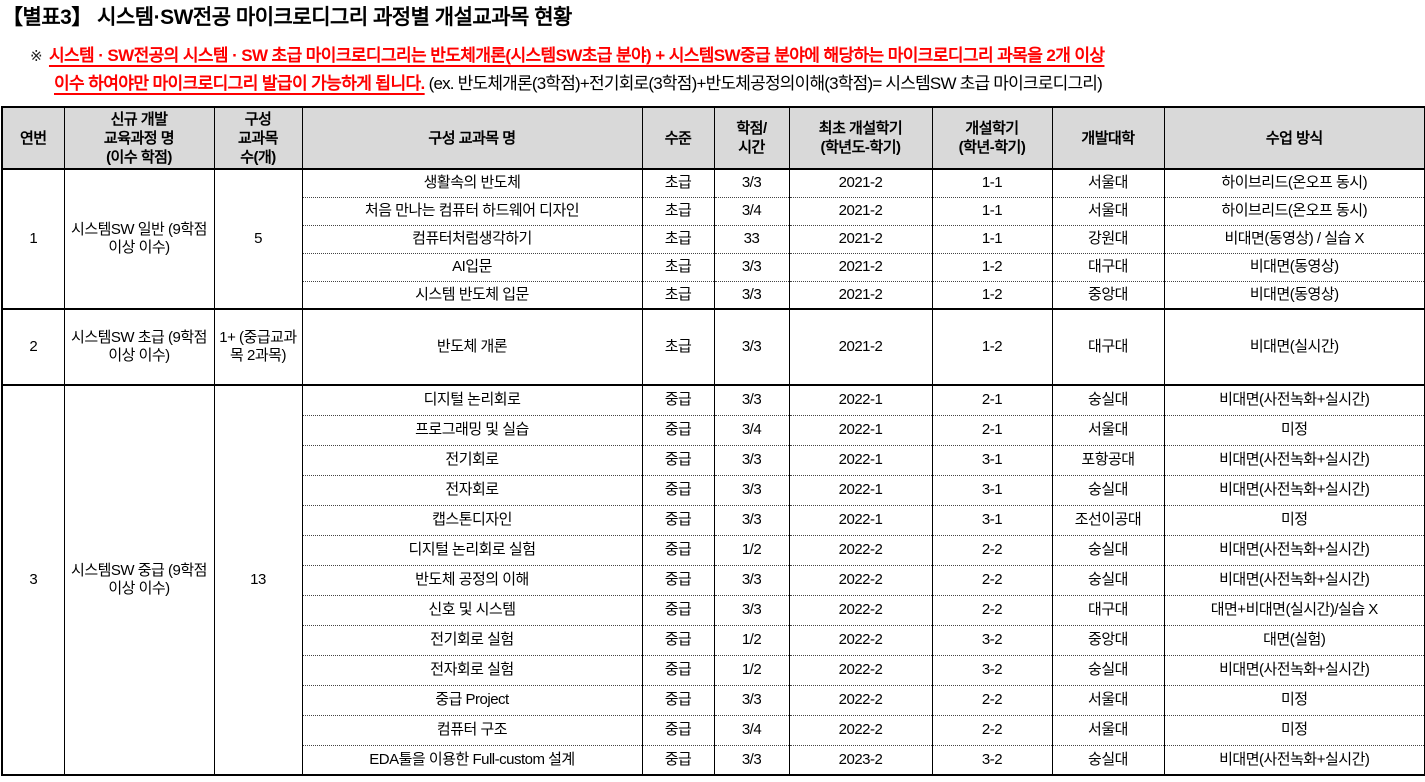 The height and width of the screenshot is (782, 1425). What do you see at coordinates (36, 56) in the screenshot?
I see `note-marker: ※` at bounding box center [36, 56].